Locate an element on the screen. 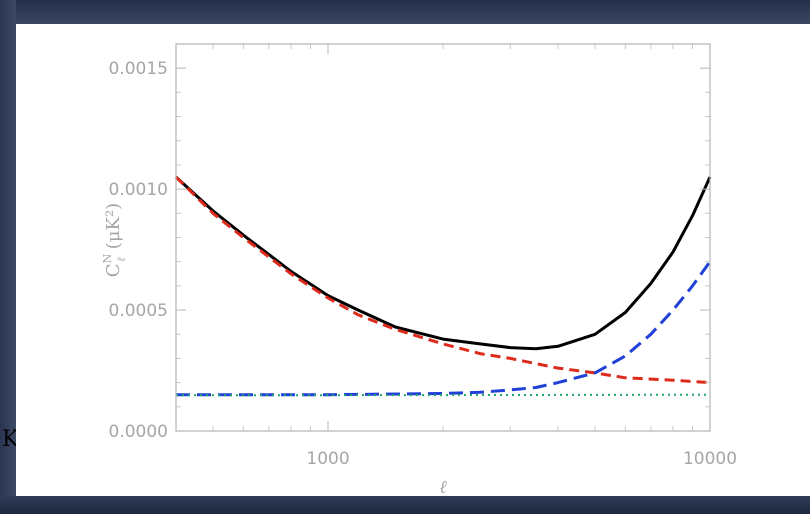  x-tick-label: 1000 is located at coordinates (327, 459).